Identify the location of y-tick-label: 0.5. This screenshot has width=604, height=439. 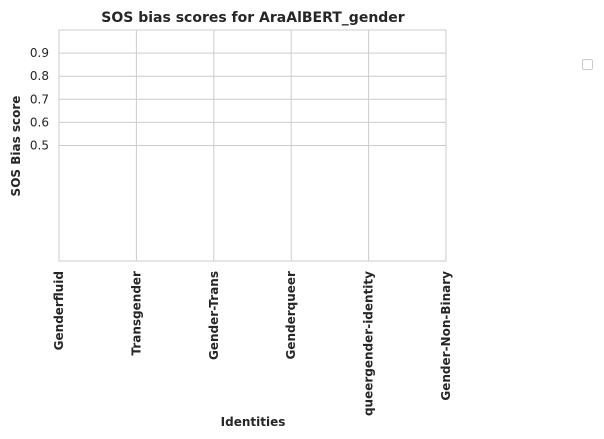
(39, 146).